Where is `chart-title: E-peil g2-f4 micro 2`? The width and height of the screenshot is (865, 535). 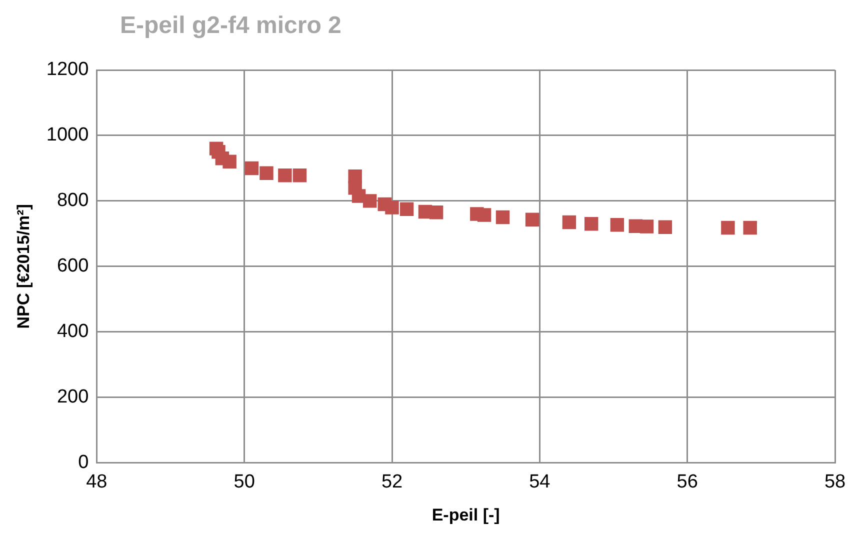
chart-title: E-peil g2-f4 micro 2 is located at coordinates (231, 26).